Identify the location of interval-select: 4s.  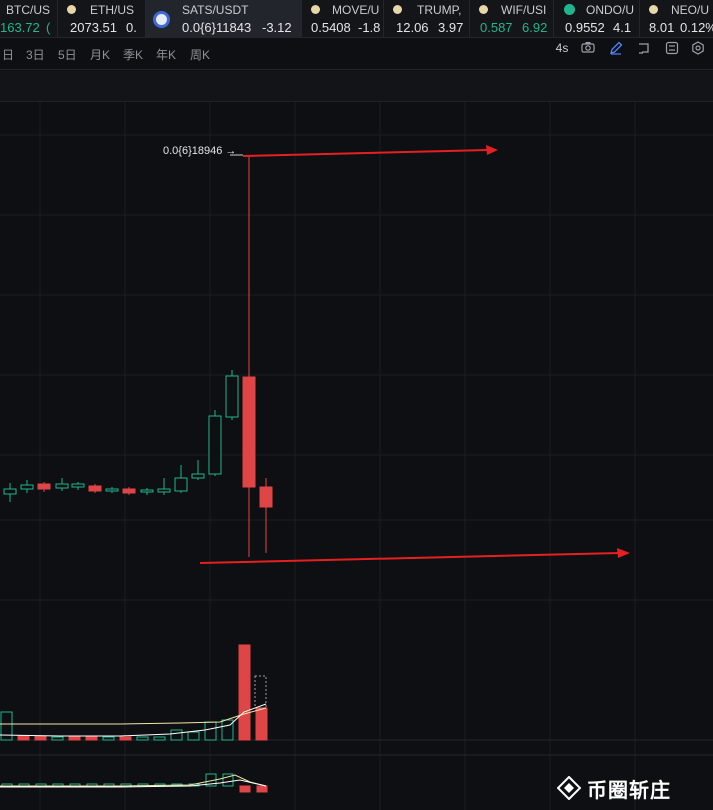
(562, 48).